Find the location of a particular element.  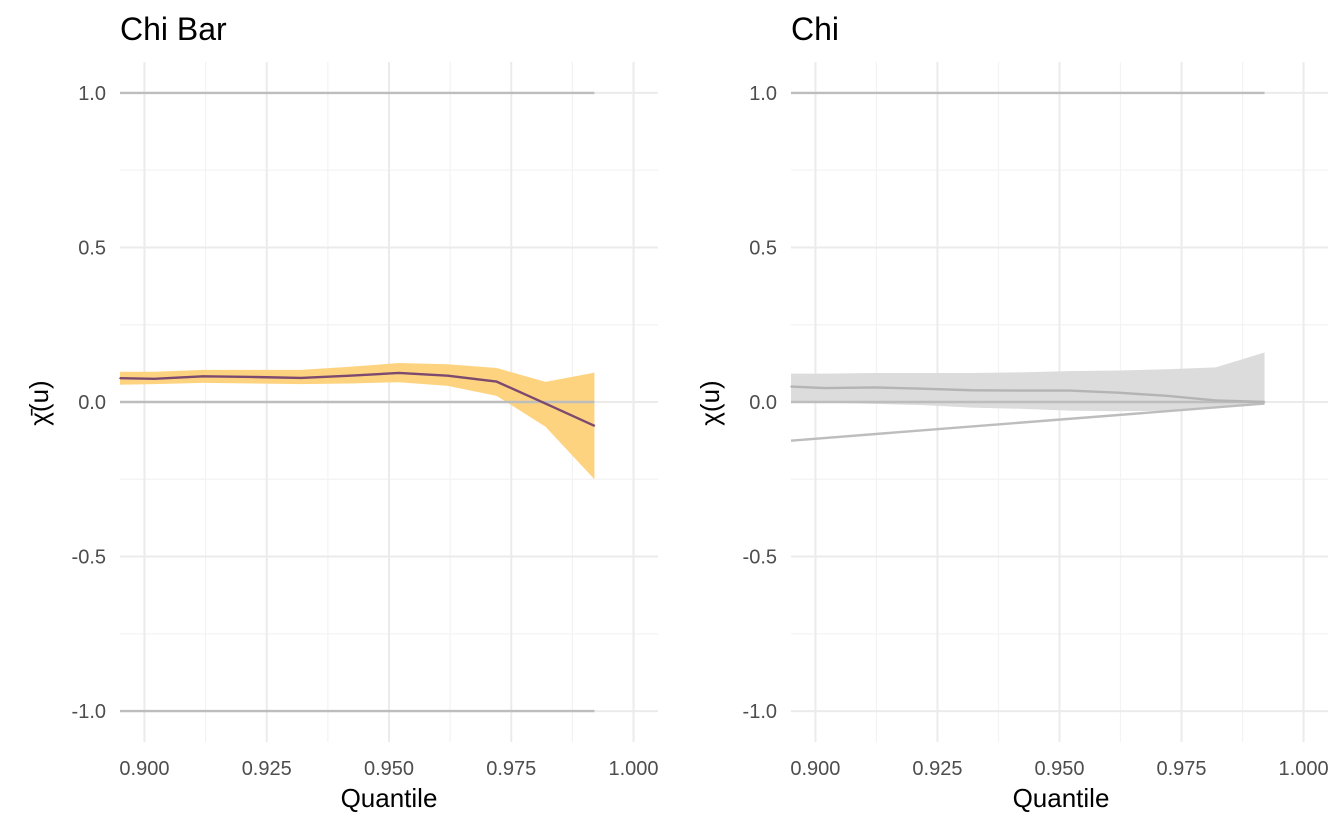

panel-title: Chi is located at coordinates (815, 29).